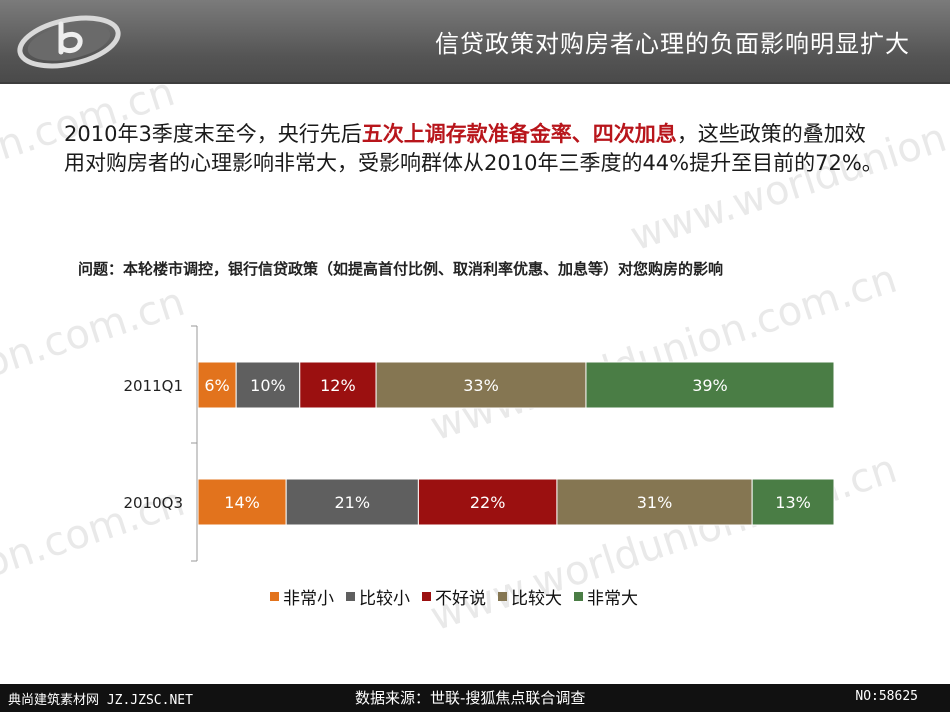  I want to click on legend-label: 比较大, so click(536, 598).